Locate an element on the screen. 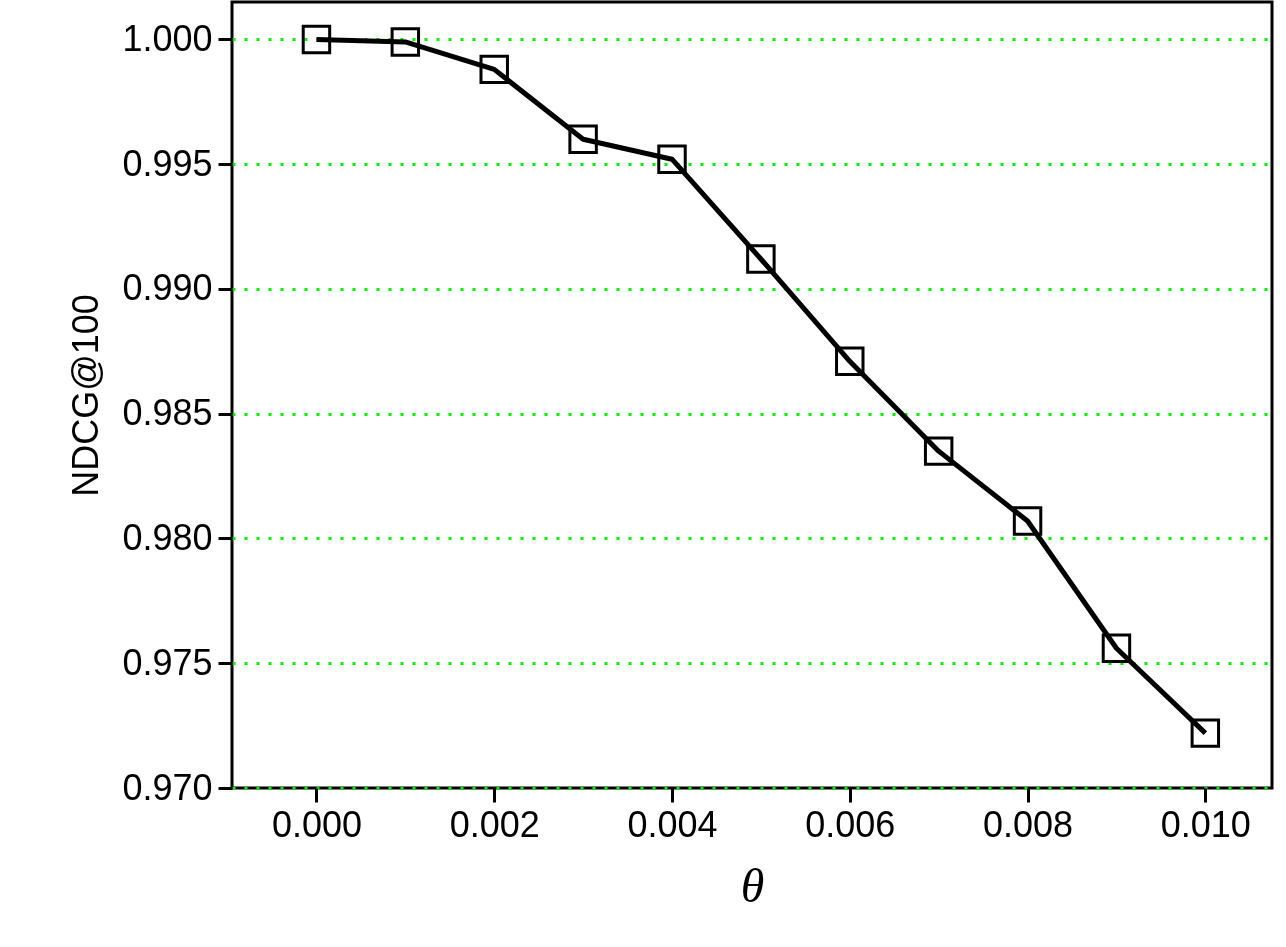  y-tick-label: 0.970 is located at coordinates (167, 787).